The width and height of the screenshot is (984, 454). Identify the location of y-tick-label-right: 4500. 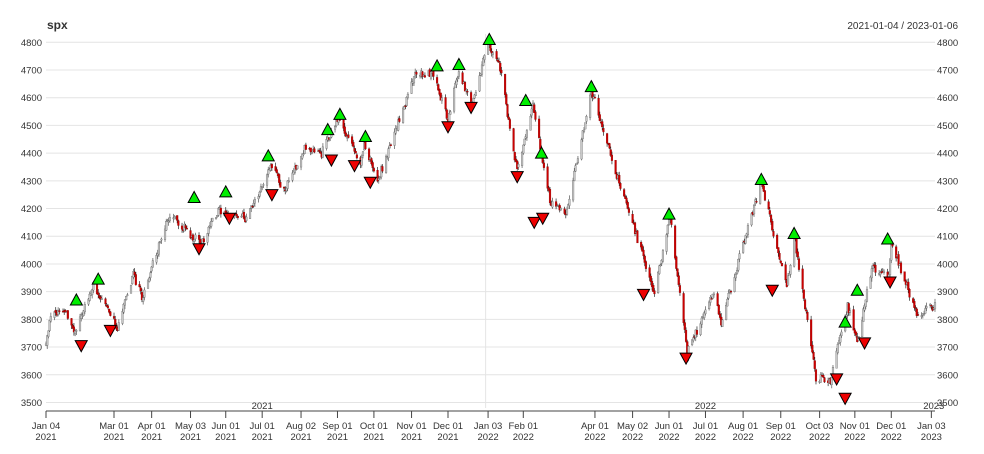
(947, 126).